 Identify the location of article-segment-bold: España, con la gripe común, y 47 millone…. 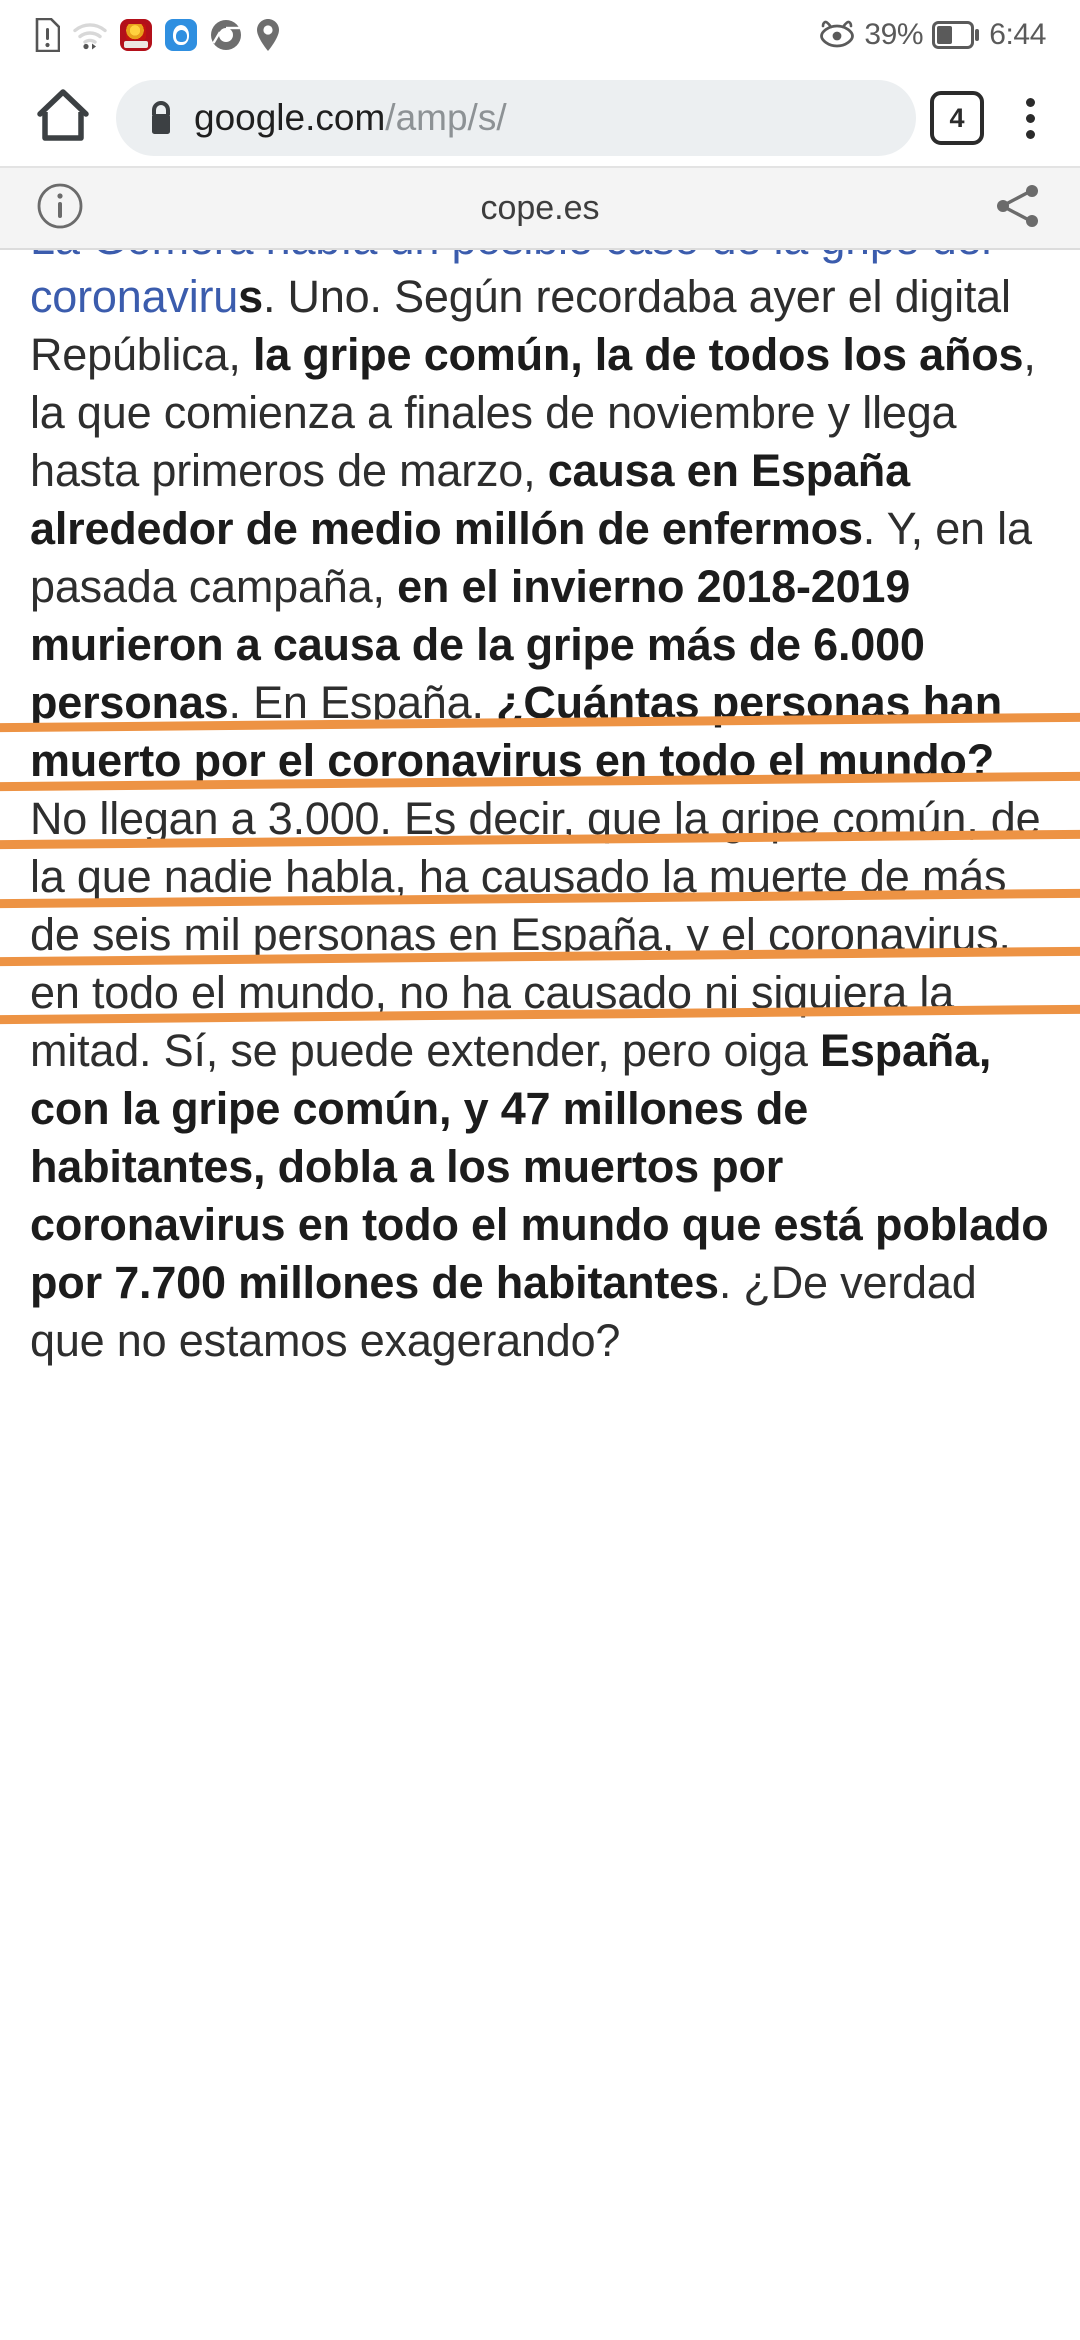
(539, 1166).